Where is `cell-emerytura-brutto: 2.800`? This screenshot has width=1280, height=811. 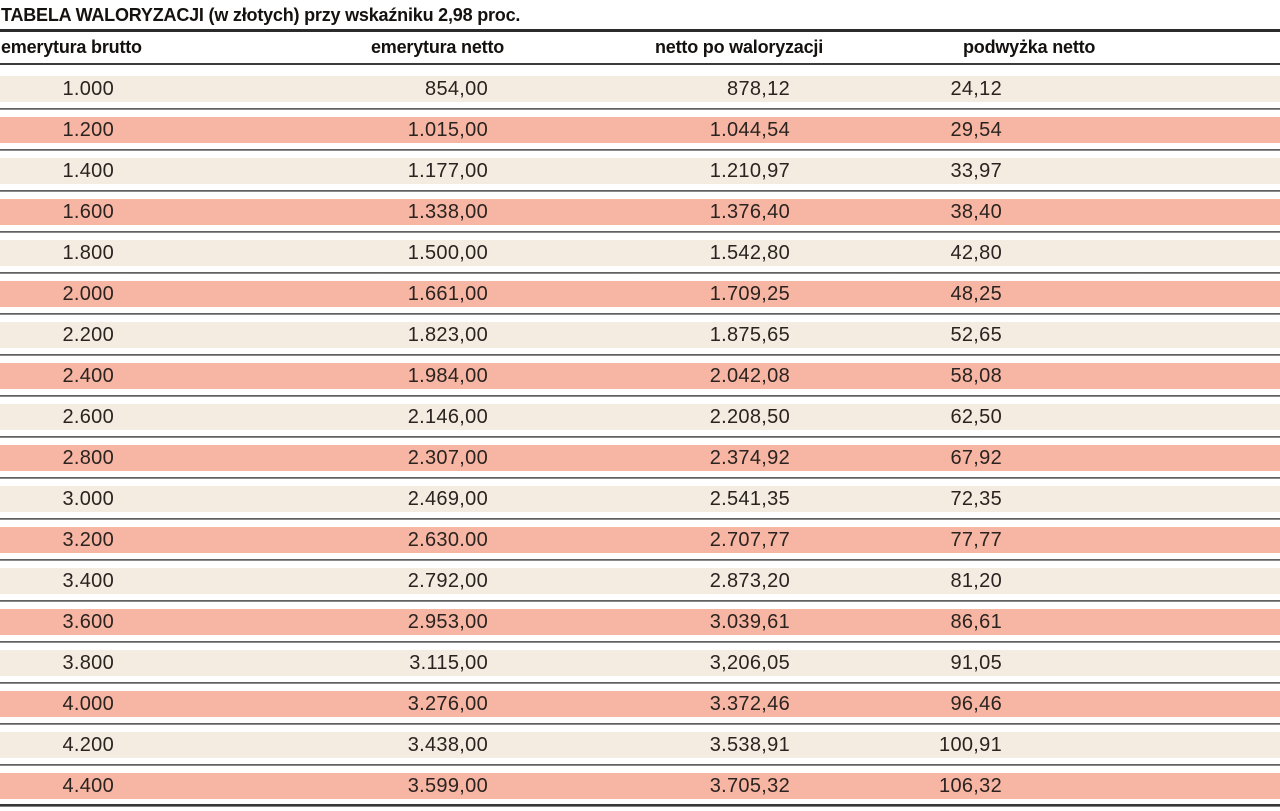 cell-emerytura-brutto: 2.800 is located at coordinates (88, 458).